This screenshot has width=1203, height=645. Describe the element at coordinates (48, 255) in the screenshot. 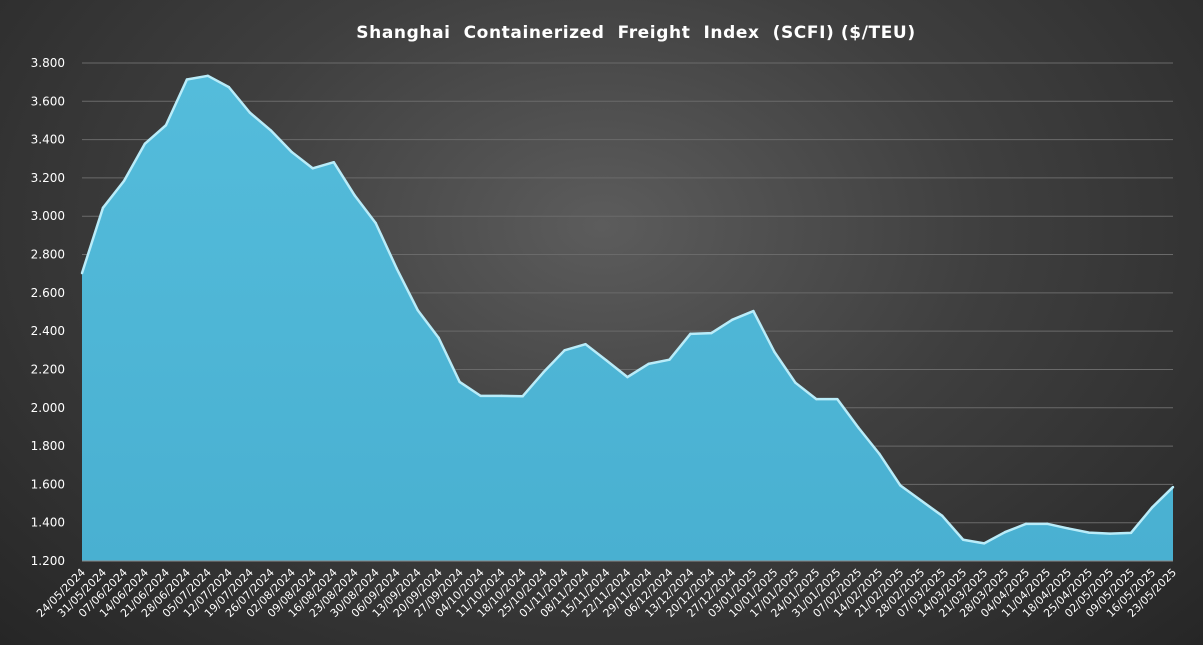

I see `y-tick-label: 2.800` at that location.